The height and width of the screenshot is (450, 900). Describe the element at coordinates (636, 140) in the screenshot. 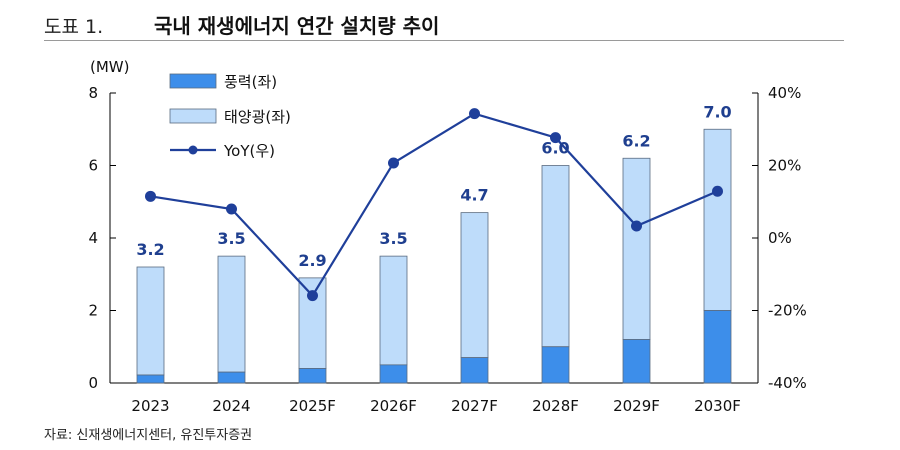

I see `total-label: 6.2` at that location.